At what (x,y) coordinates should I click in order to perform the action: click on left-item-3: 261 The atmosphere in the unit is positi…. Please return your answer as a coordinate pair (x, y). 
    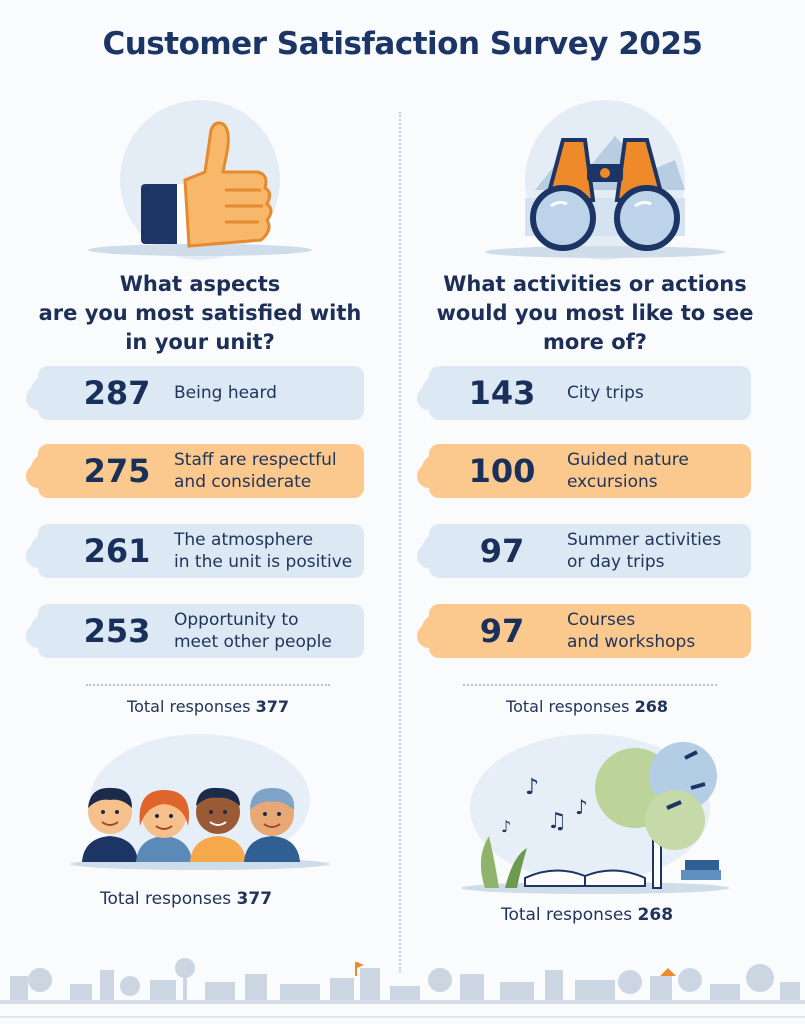
    Looking at the image, I should click on (195, 551).